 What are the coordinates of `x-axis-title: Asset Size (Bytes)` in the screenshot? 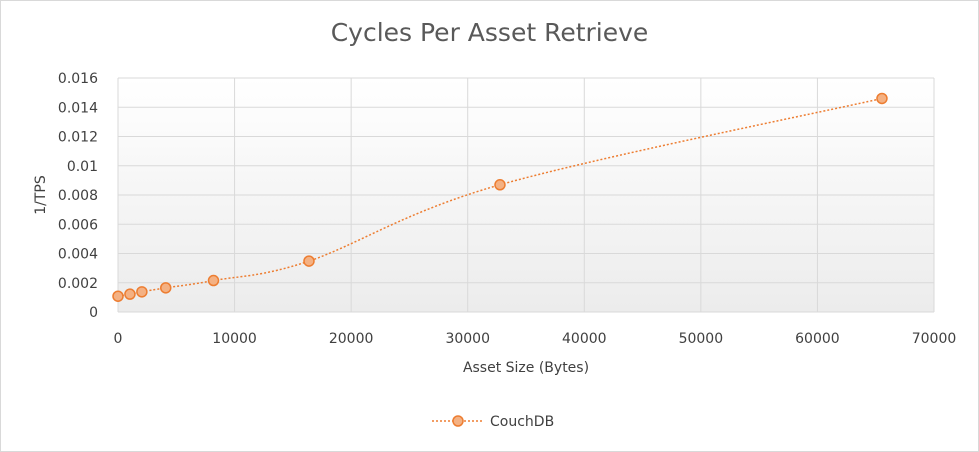 It's located at (526, 368).